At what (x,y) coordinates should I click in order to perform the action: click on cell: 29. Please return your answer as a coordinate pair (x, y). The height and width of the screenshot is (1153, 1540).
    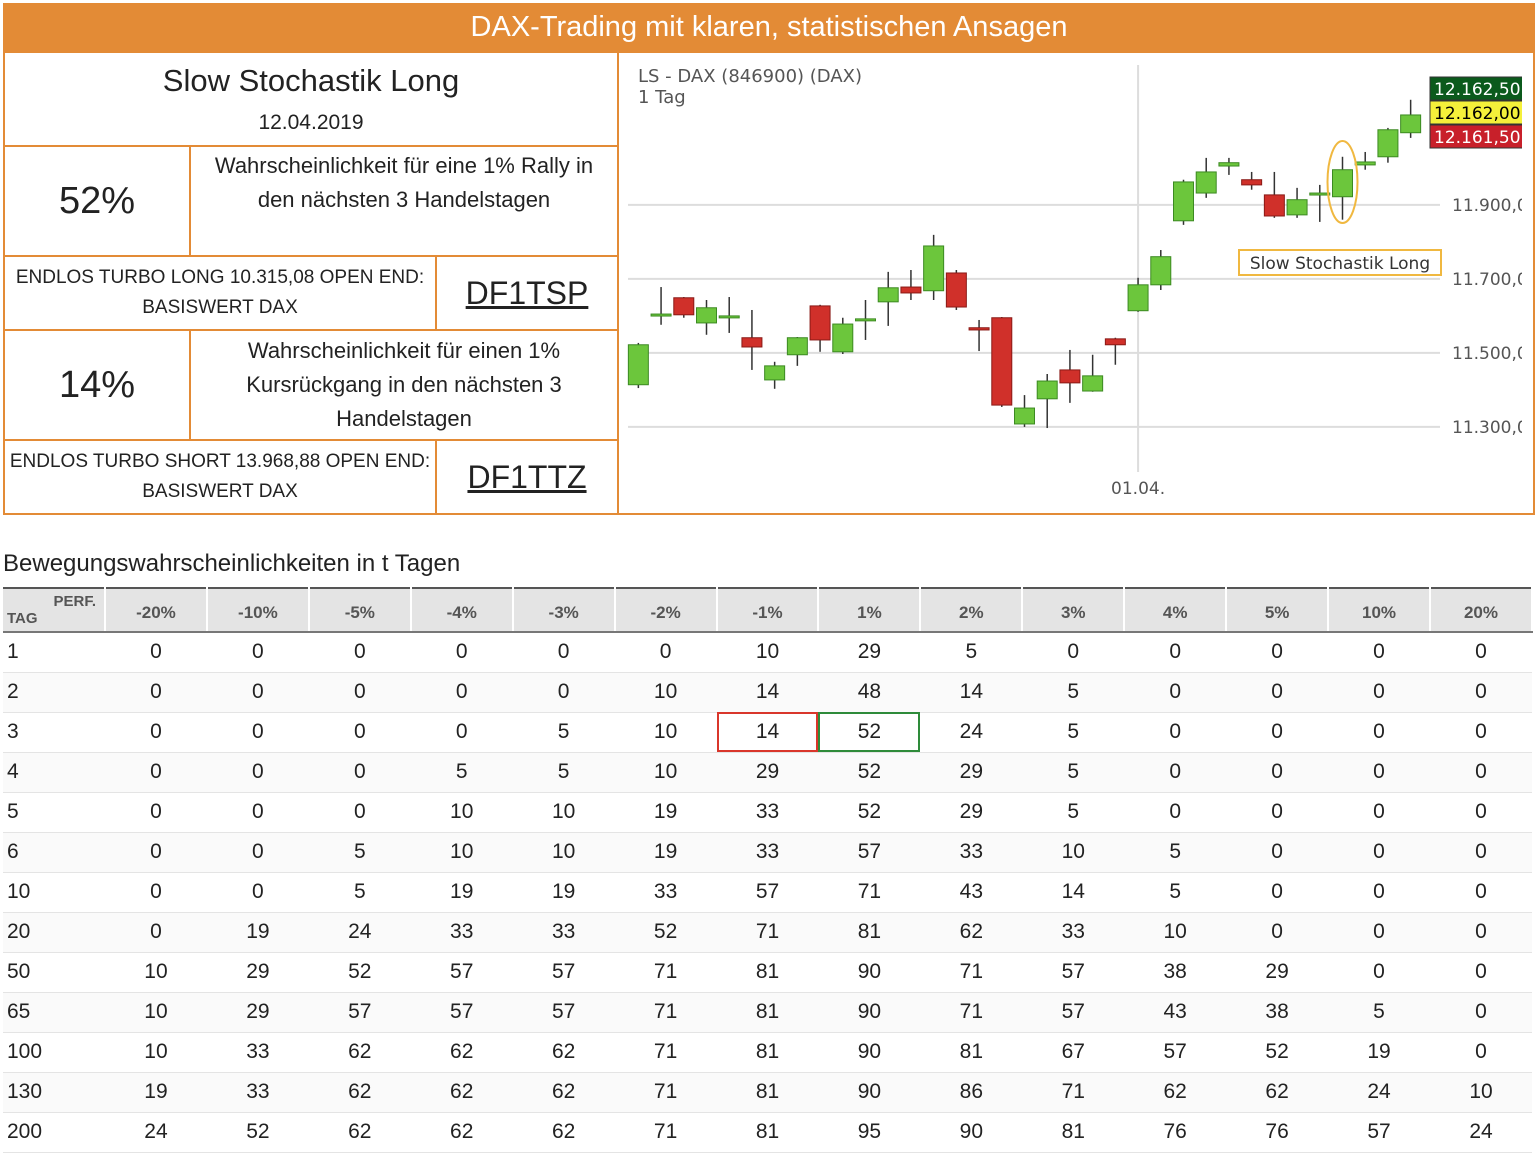
    Looking at the image, I should click on (1277, 972).